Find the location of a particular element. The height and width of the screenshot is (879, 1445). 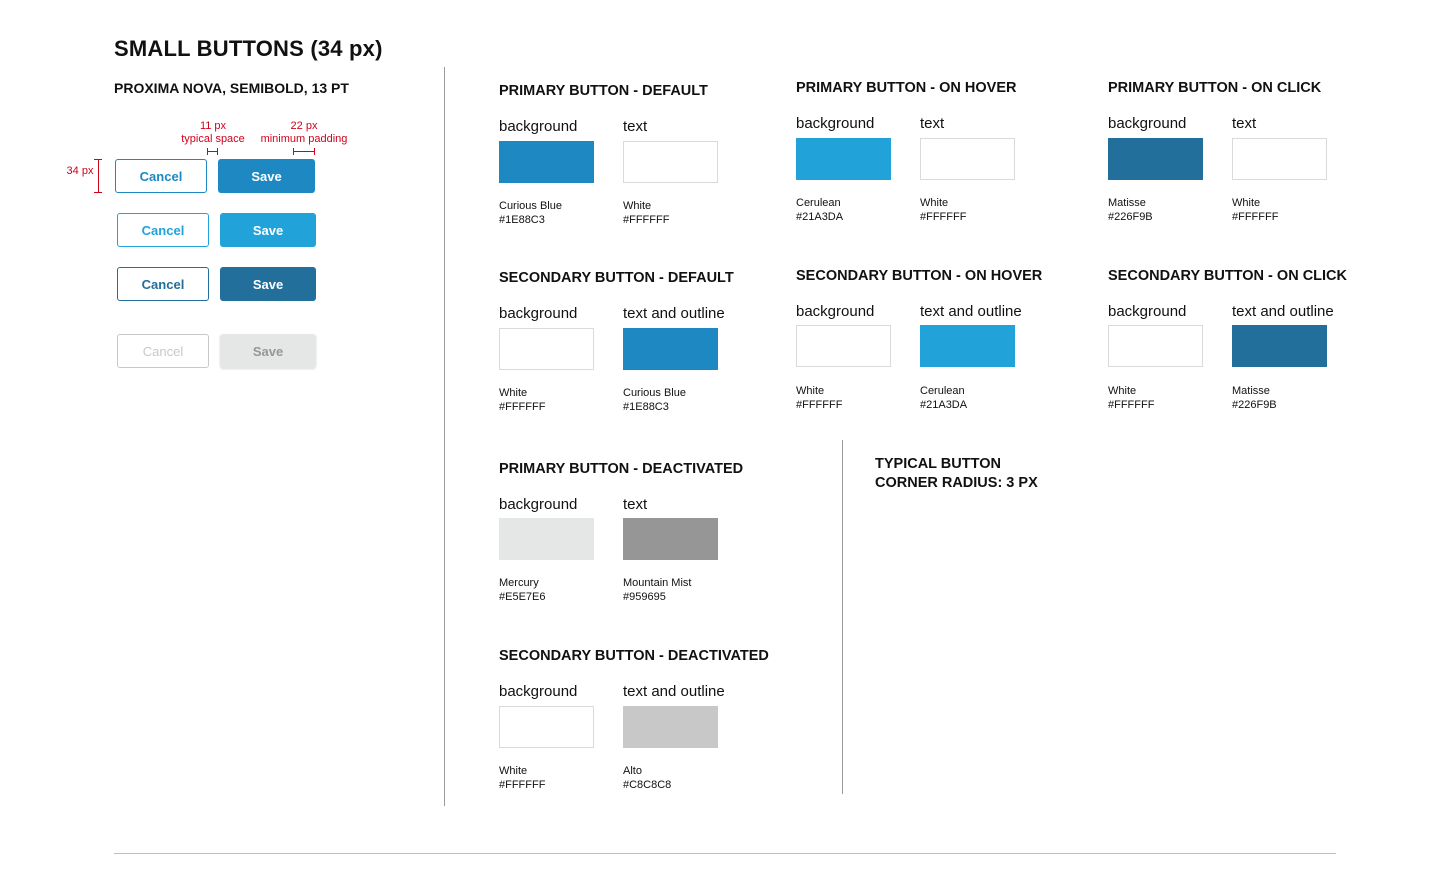

color-name-primary-button-deactivated-0: Mercury #E5E7E6 is located at coordinates (522, 590).